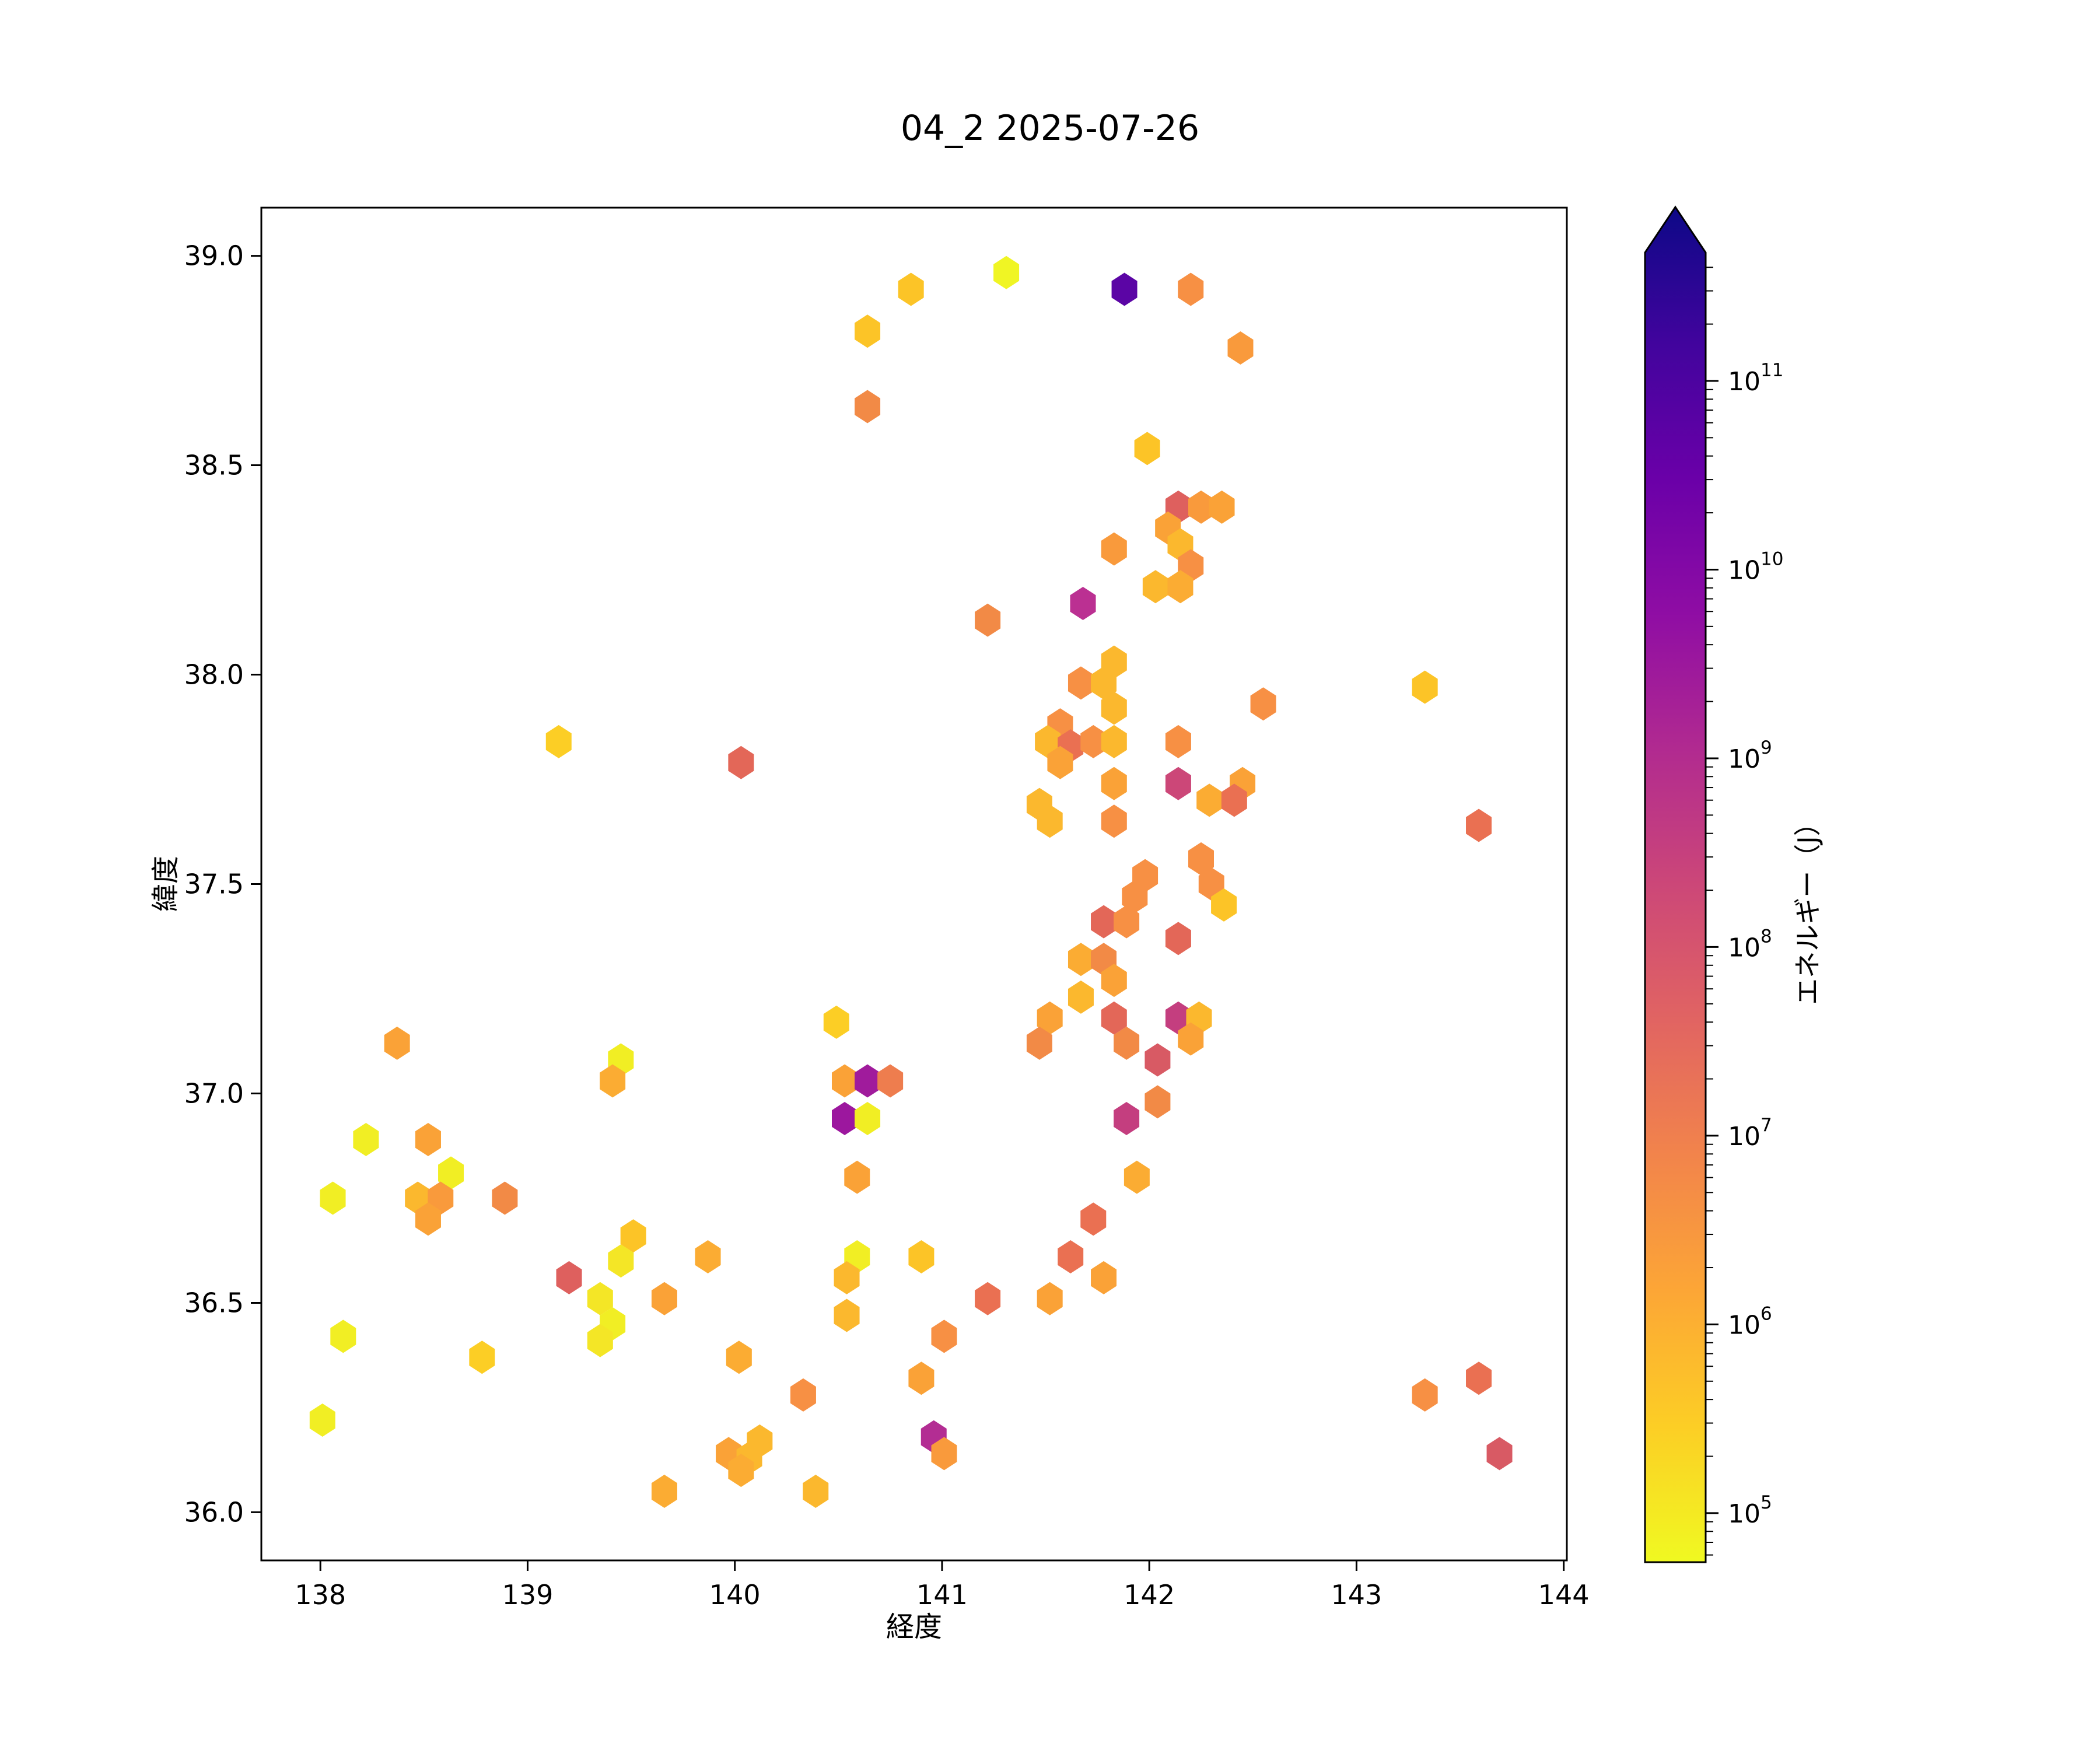 The height and width of the screenshot is (1750, 2100). Describe the element at coordinates (735, 1595) in the screenshot. I see `x-tick-label: 140` at that location.